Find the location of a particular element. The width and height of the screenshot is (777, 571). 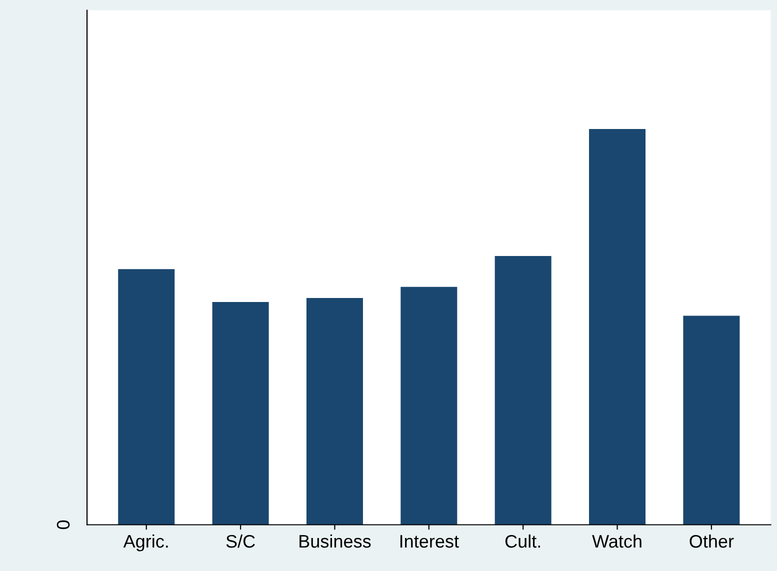

text: 0 is located at coordinates (63, 525).